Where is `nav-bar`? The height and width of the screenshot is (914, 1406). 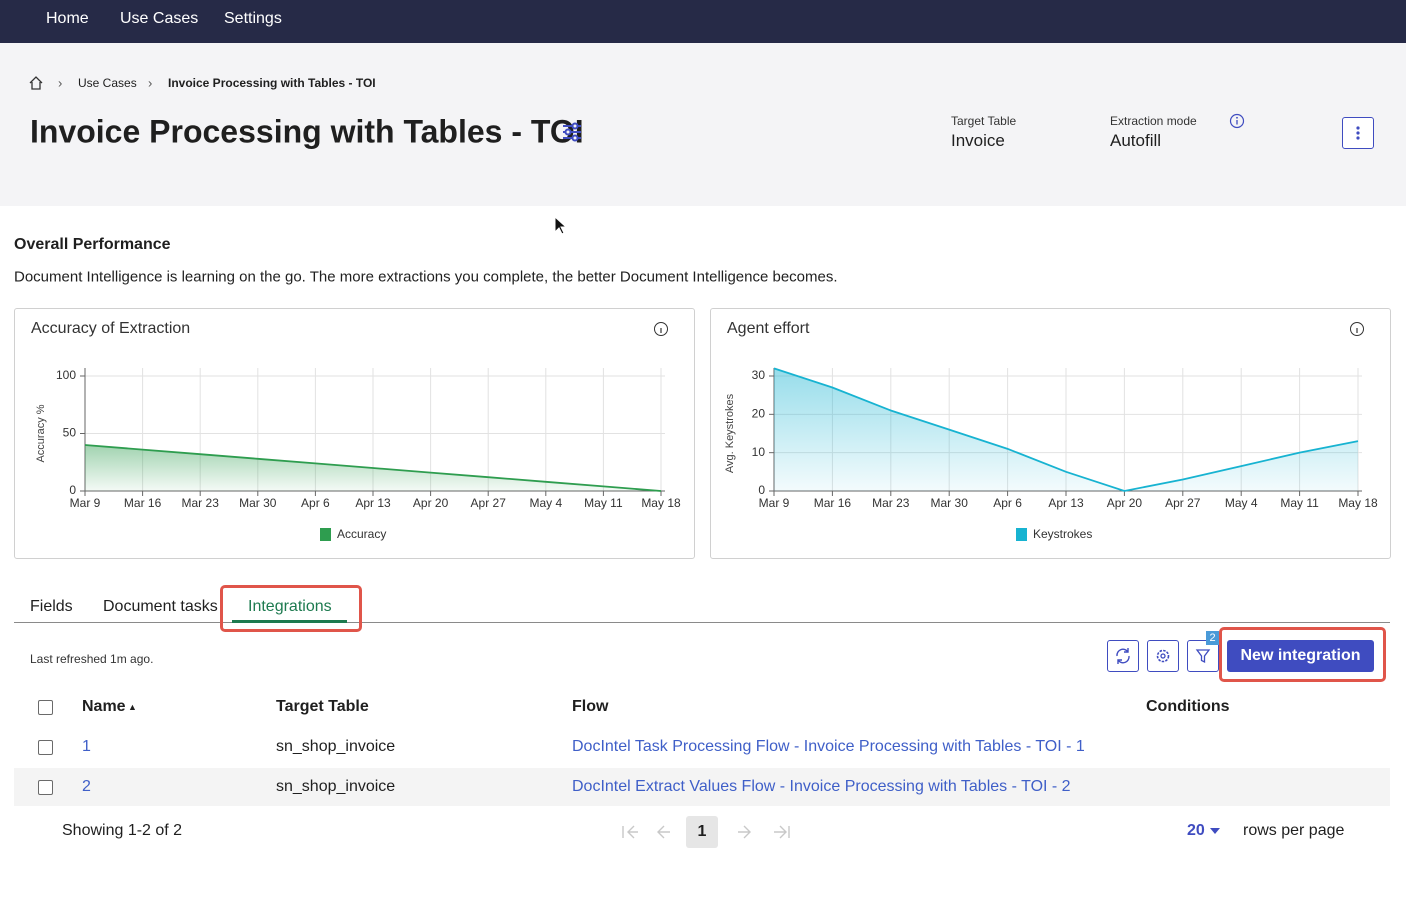 nav-bar is located at coordinates (703, 21).